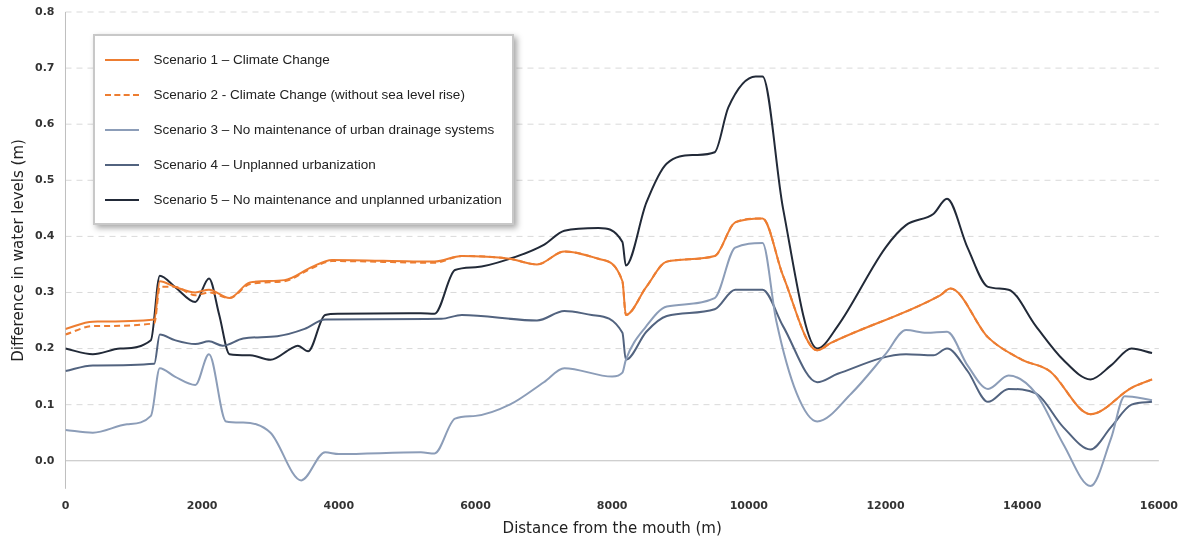  Describe the element at coordinates (309, 94) in the screenshot. I see `legend-label: Scenario 2 - Climate Change (without sea level rise)` at that location.